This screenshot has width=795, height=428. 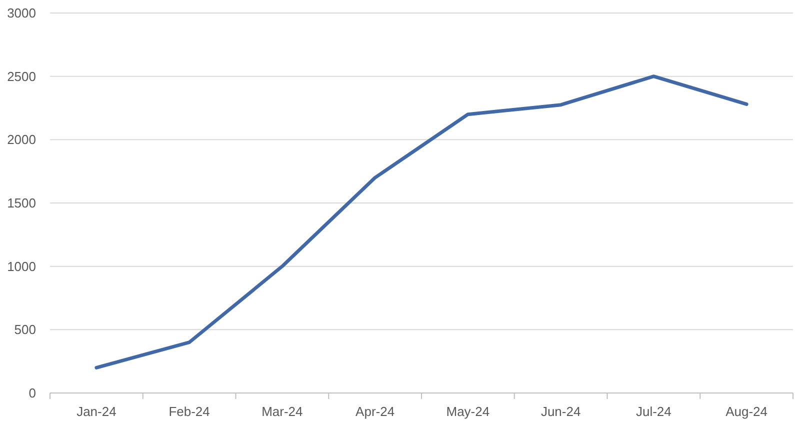 I want to click on x-tick-label: Jul-24, so click(x=654, y=411).